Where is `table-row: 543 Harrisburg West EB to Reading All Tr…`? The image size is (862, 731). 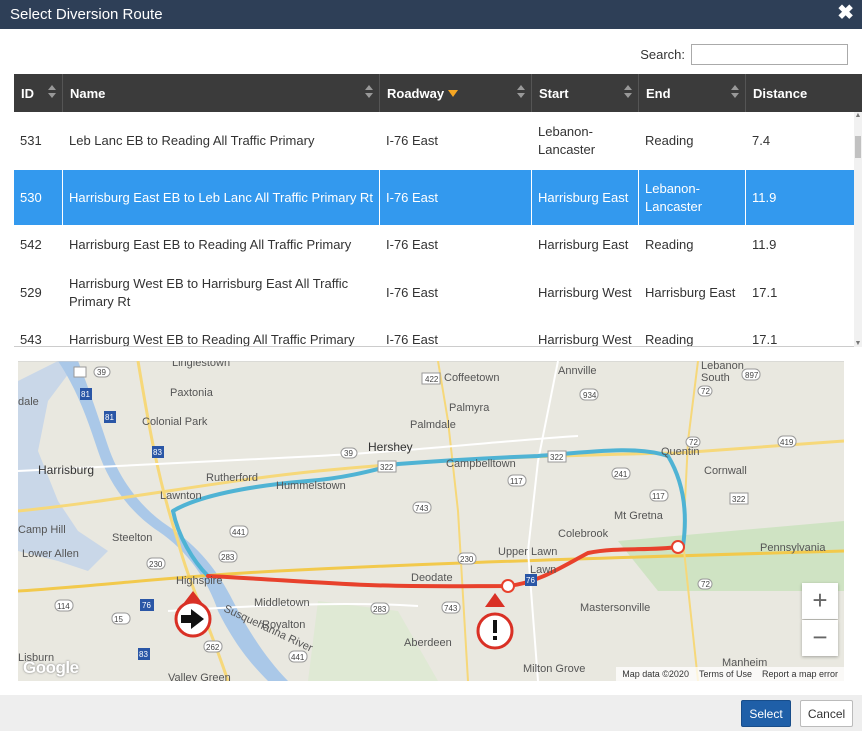
table-row: 543 Harrisburg West EB to Reading All Tr… is located at coordinates (434, 334).